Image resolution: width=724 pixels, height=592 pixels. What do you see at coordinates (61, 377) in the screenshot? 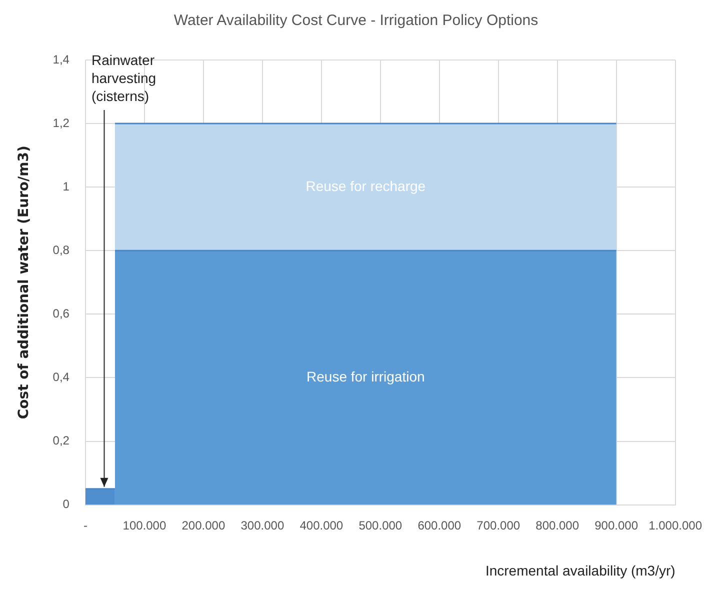
I see `y-tick-label: 0,4` at bounding box center [61, 377].